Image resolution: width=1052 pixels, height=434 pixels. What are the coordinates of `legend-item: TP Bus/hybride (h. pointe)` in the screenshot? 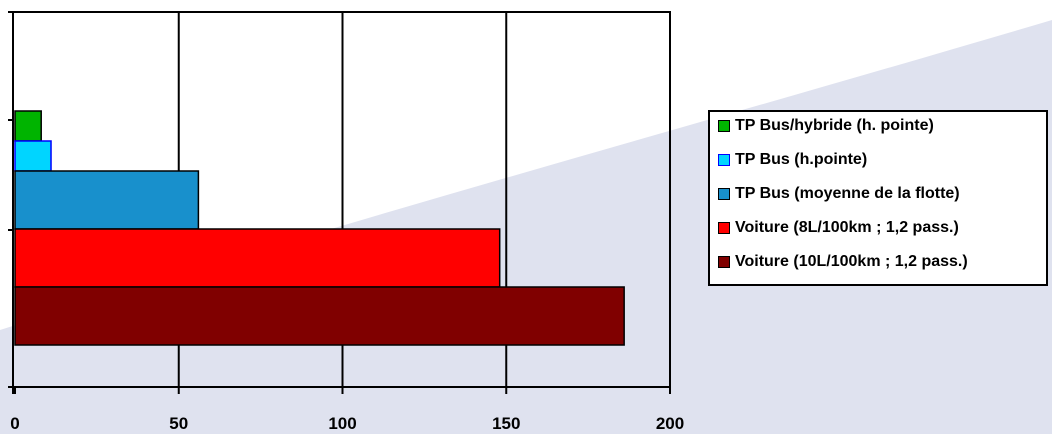 It's located at (826, 126).